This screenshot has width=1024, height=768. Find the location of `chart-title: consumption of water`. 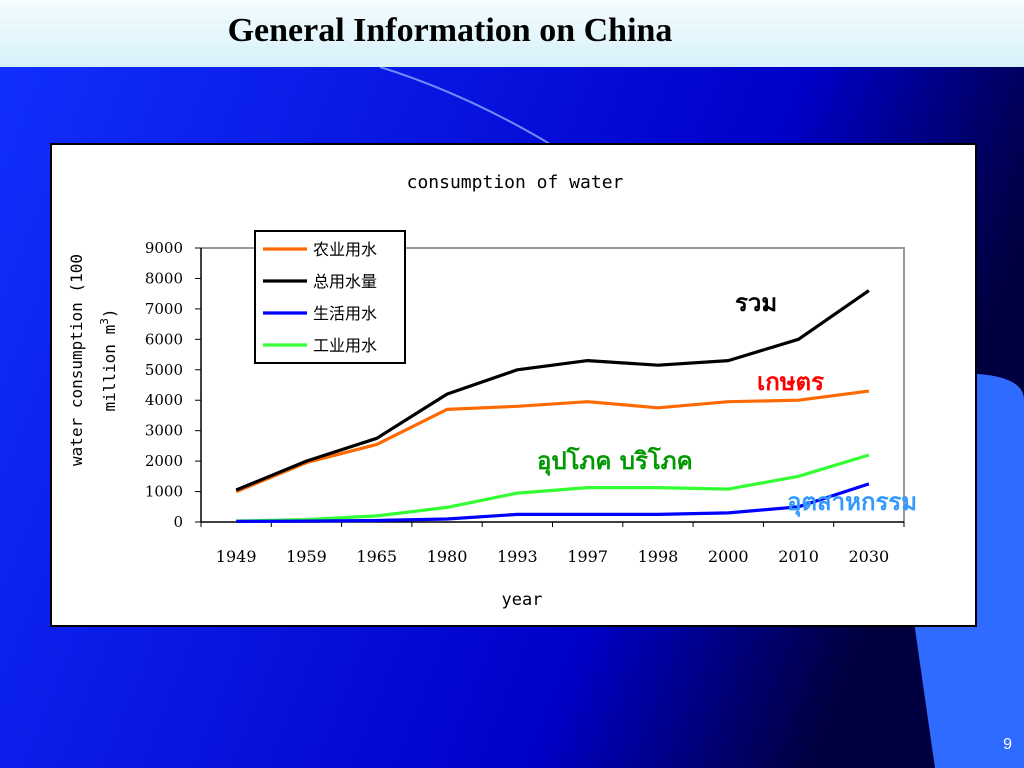

chart-title: consumption of water is located at coordinates (515, 182).